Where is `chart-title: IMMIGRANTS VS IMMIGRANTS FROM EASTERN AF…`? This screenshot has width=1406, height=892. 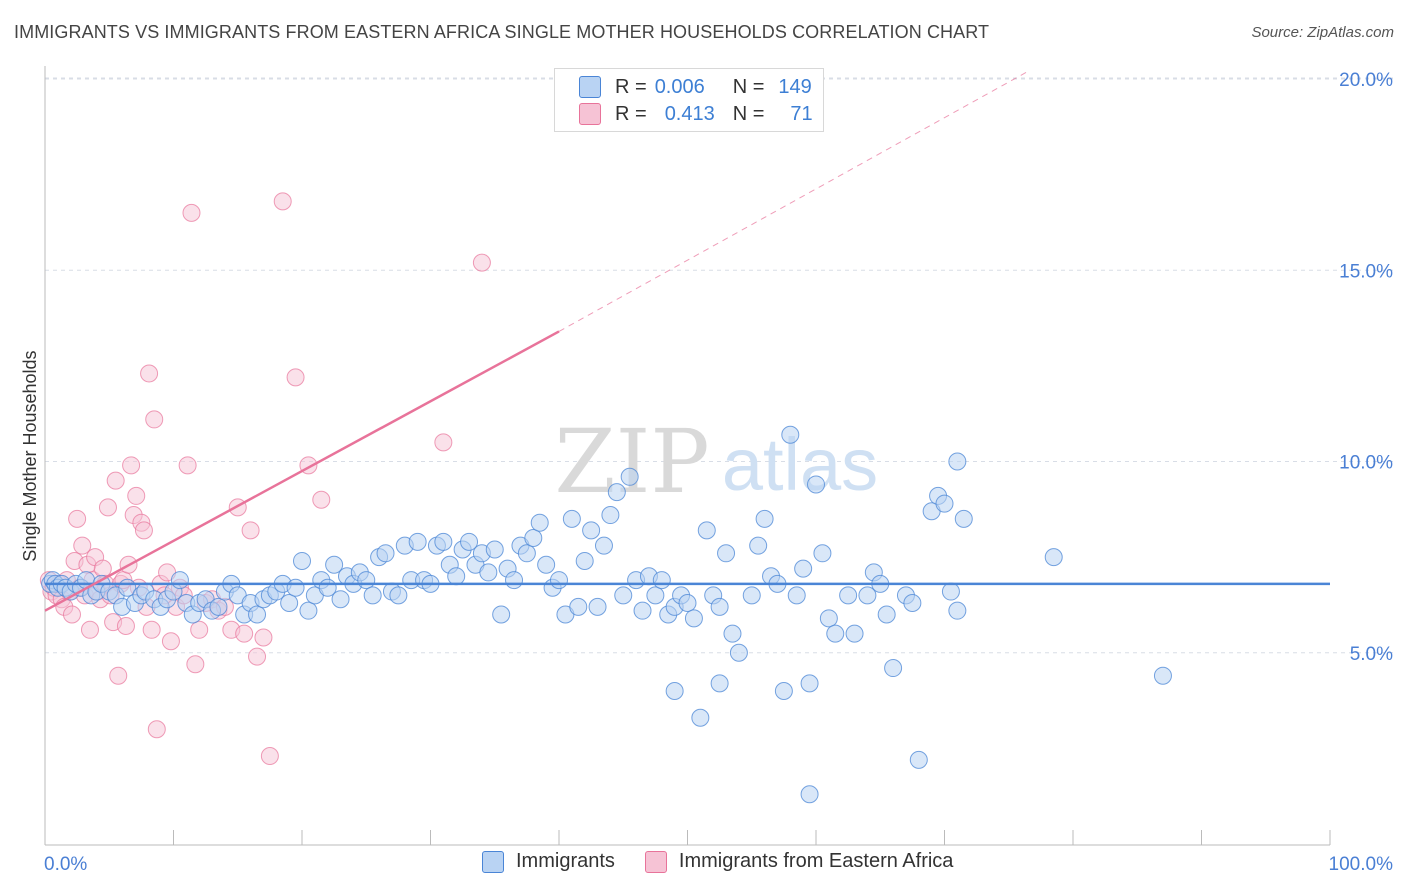 chart-title: IMMIGRANTS VS IMMIGRANTS FROM EASTERN AF… is located at coordinates (502, 32).